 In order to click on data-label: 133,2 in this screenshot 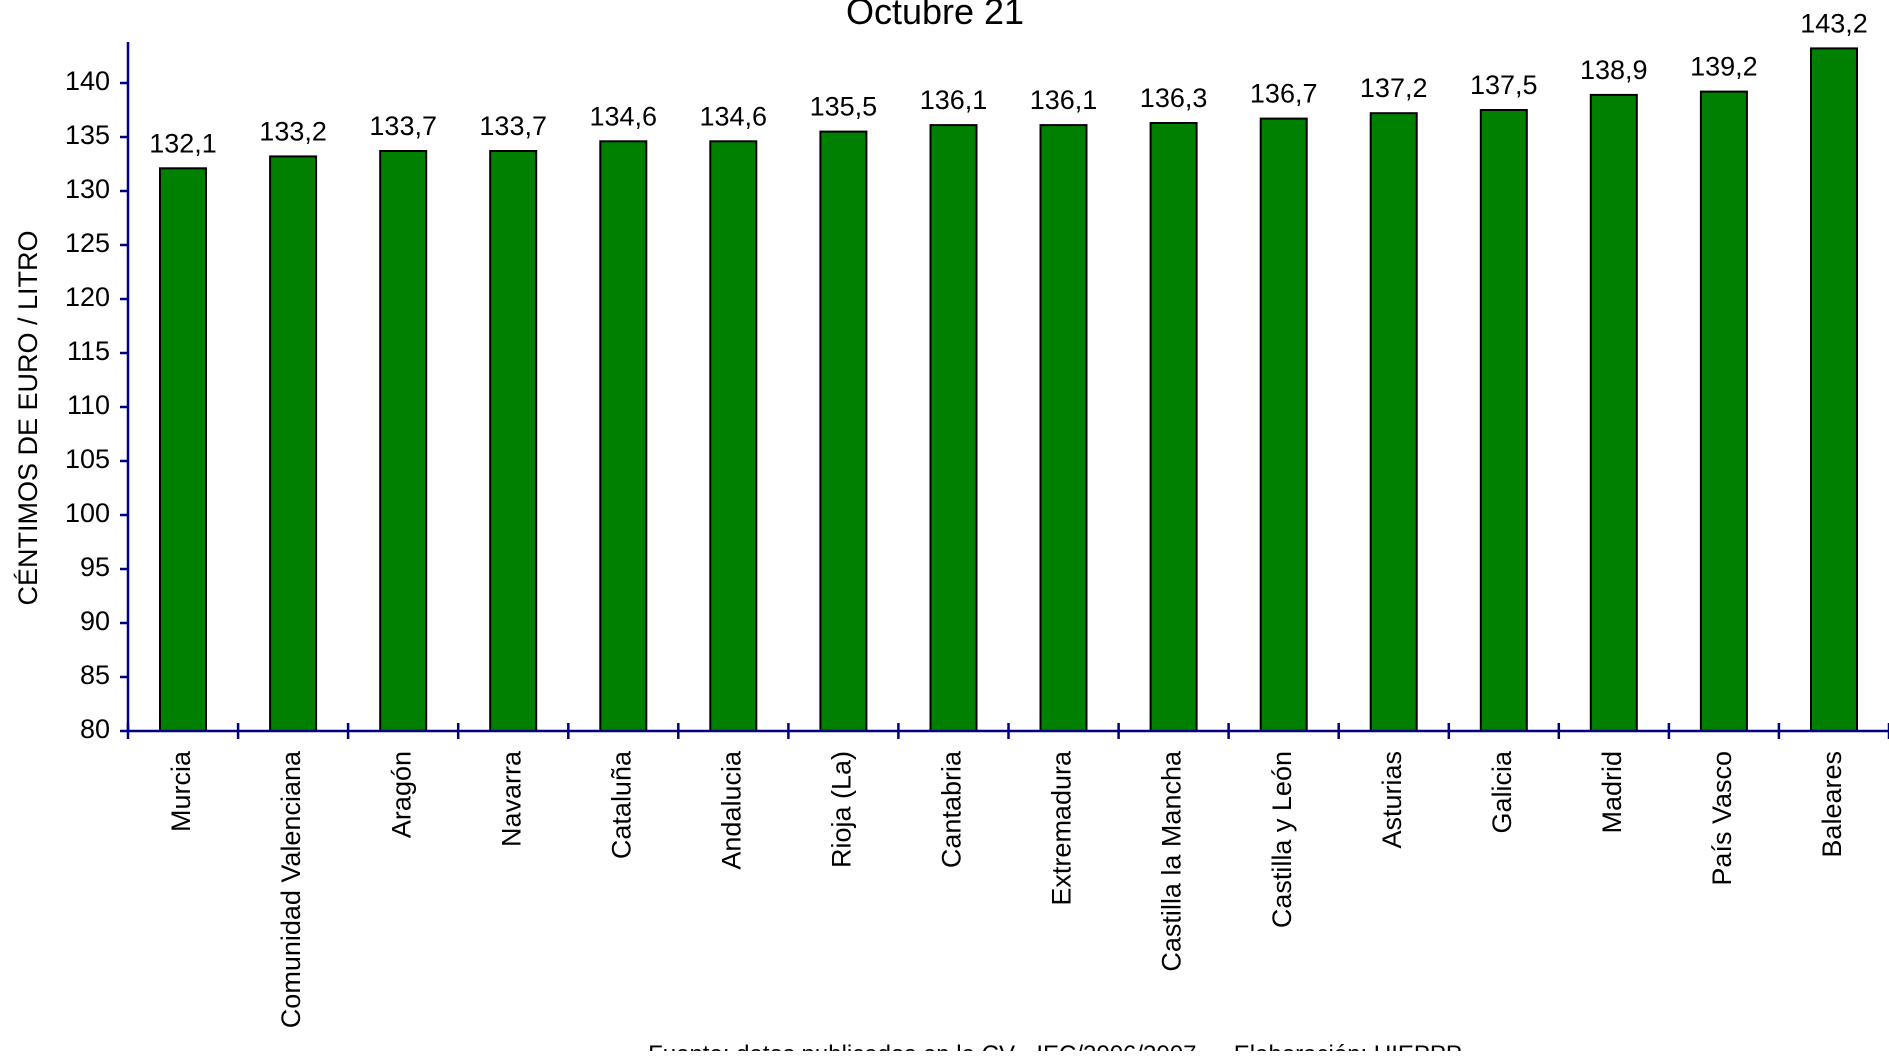, I will do `click(293, 131)`.